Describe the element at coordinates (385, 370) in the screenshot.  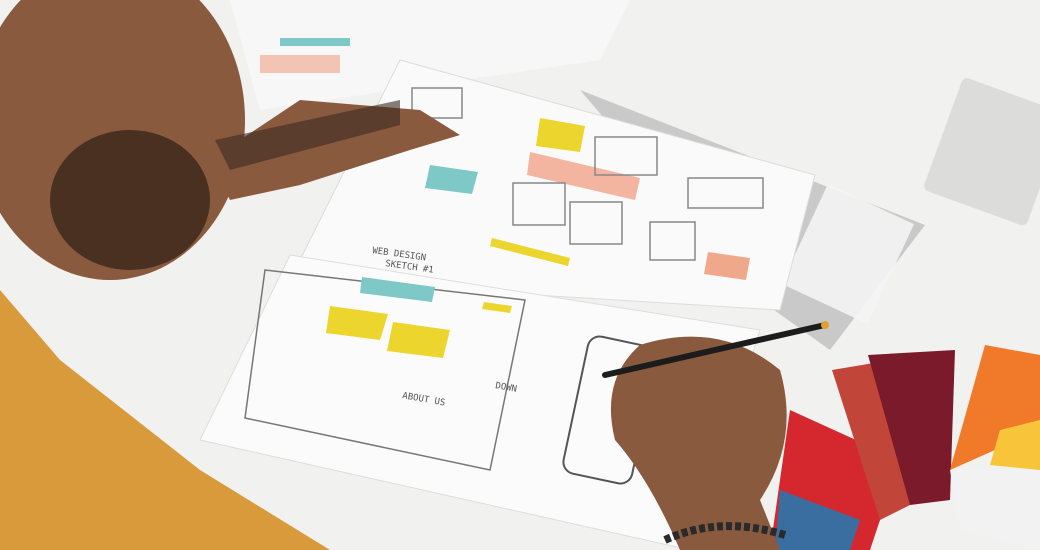
I see `page-frame` at that location.